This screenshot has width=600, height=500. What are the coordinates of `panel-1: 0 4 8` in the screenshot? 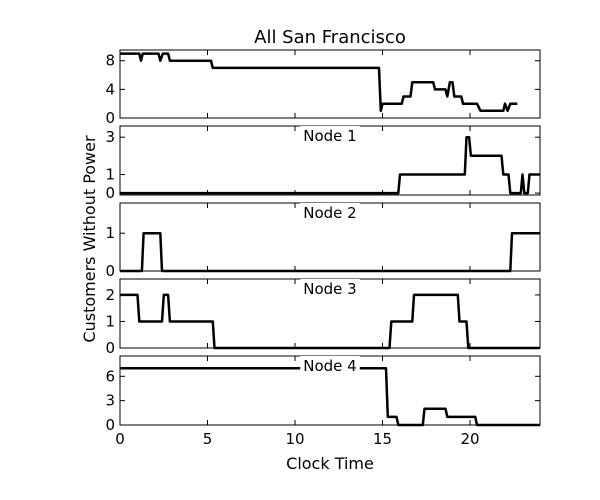 It's located at (323, 88).